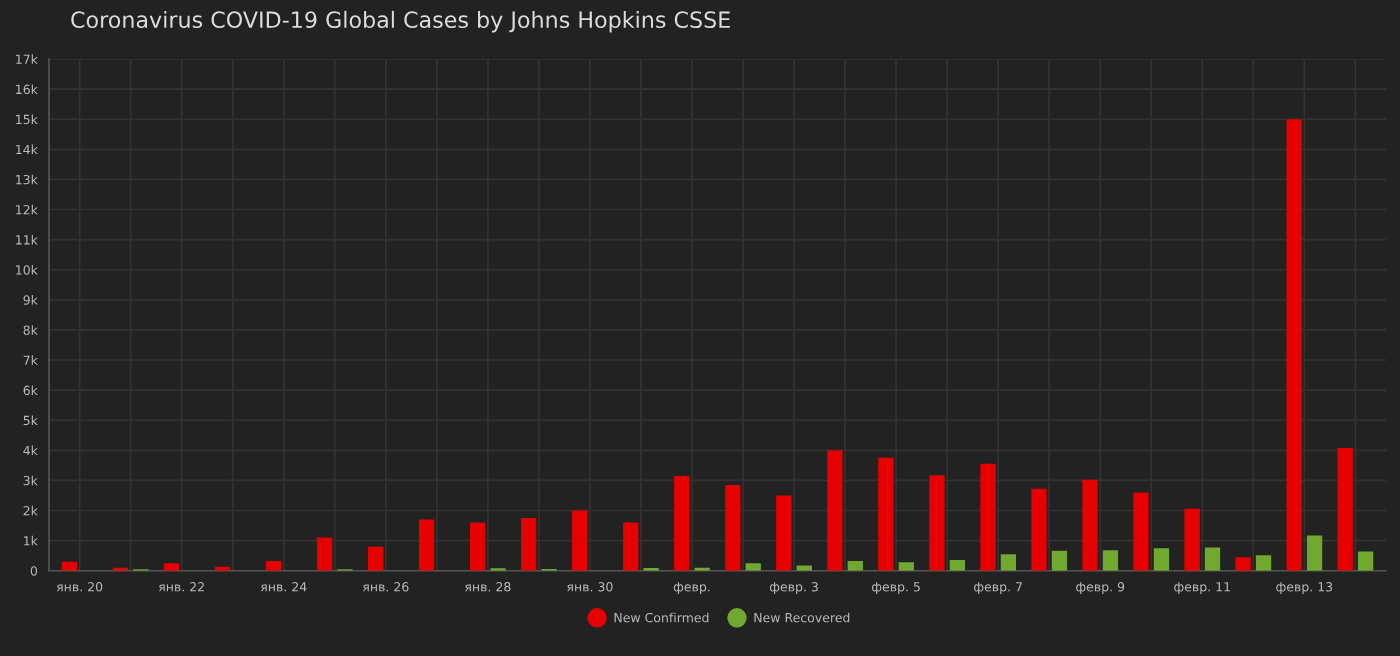  Describe the element at coordinates (400, 21) in the screenshot. I see `chart-title: Coronavirus COVID-19 Global Cases by Johns Hopkins CSSE` at that location.